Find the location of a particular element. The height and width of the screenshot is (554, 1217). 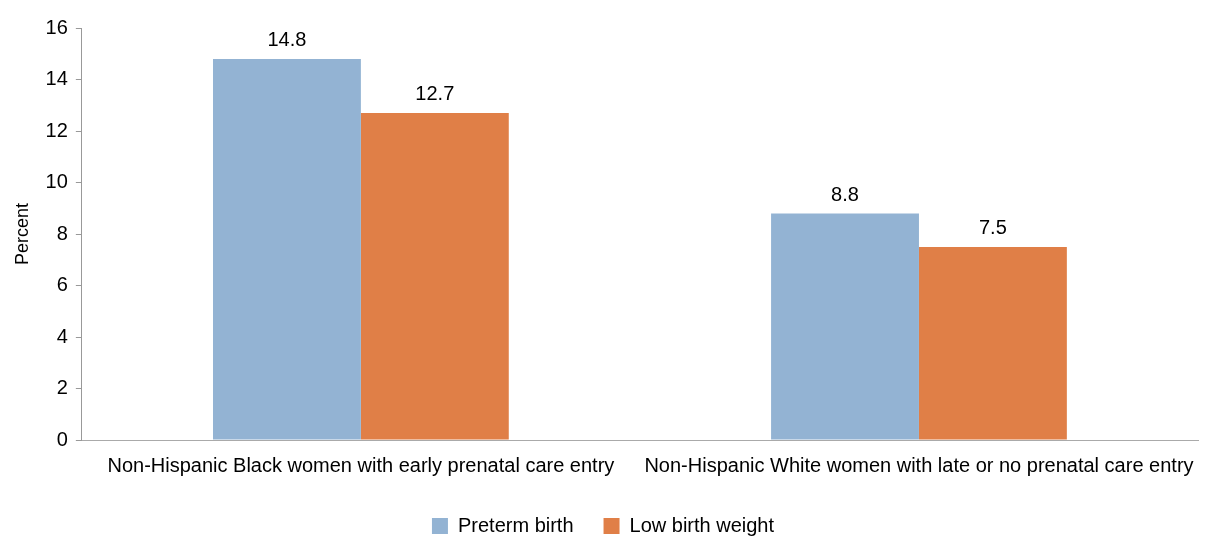

legend-label: Preterm birth is located at coordinates (515, 524).